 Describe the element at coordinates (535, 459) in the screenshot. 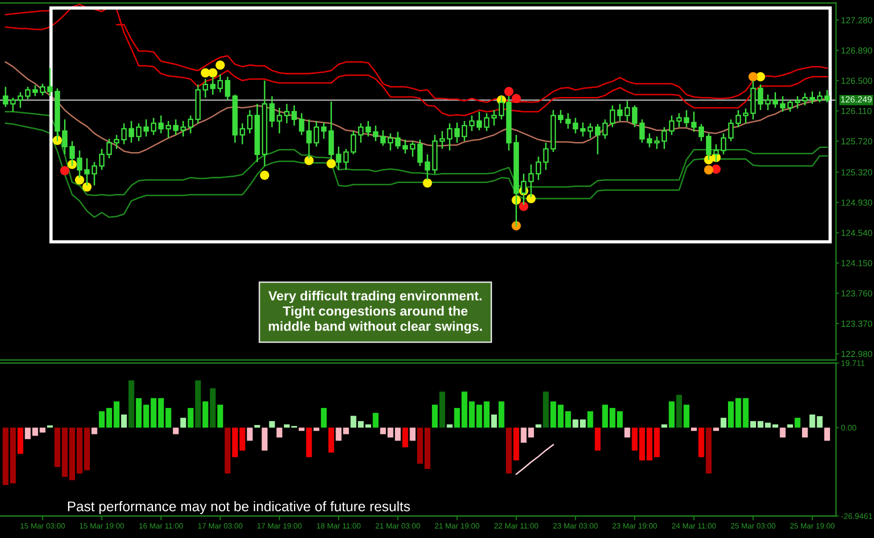

I see `line-series` at that location.